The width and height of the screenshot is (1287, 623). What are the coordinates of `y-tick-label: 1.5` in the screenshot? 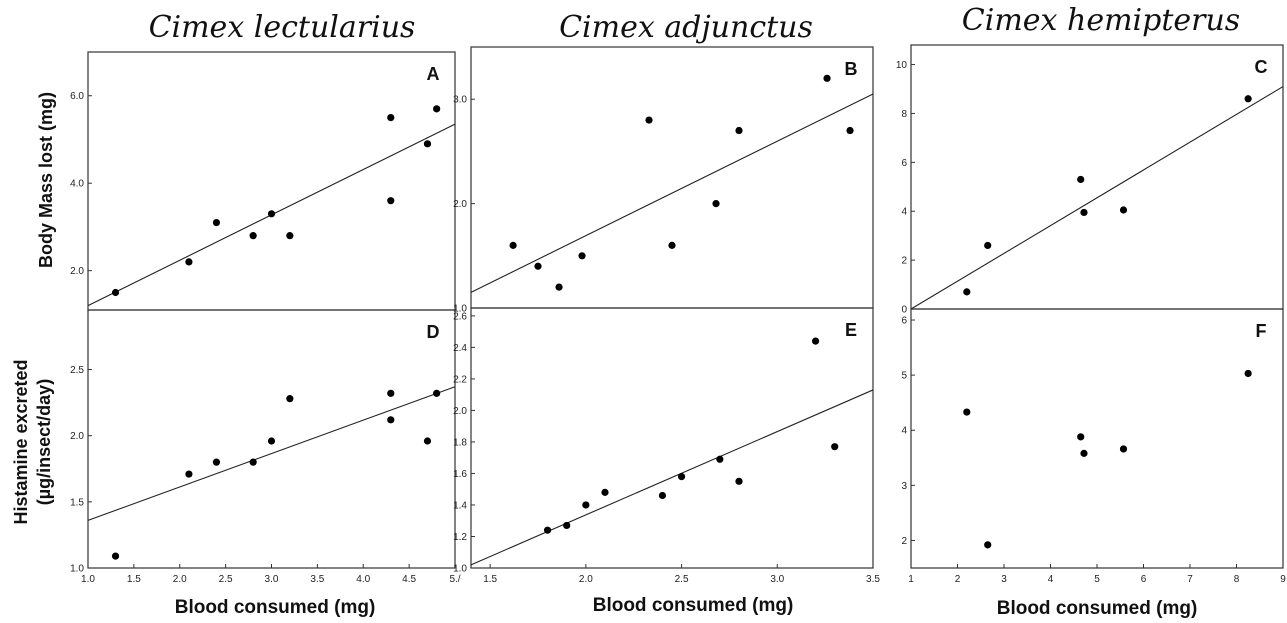 It's located at (77, 502).